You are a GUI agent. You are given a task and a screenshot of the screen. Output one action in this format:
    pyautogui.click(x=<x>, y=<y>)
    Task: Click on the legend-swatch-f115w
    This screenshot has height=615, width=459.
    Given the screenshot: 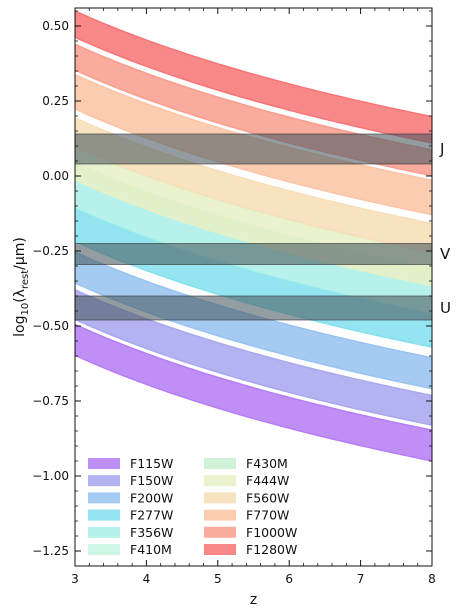 What is the action you would take?
    pyautogui.click(x=104, y=463)
    